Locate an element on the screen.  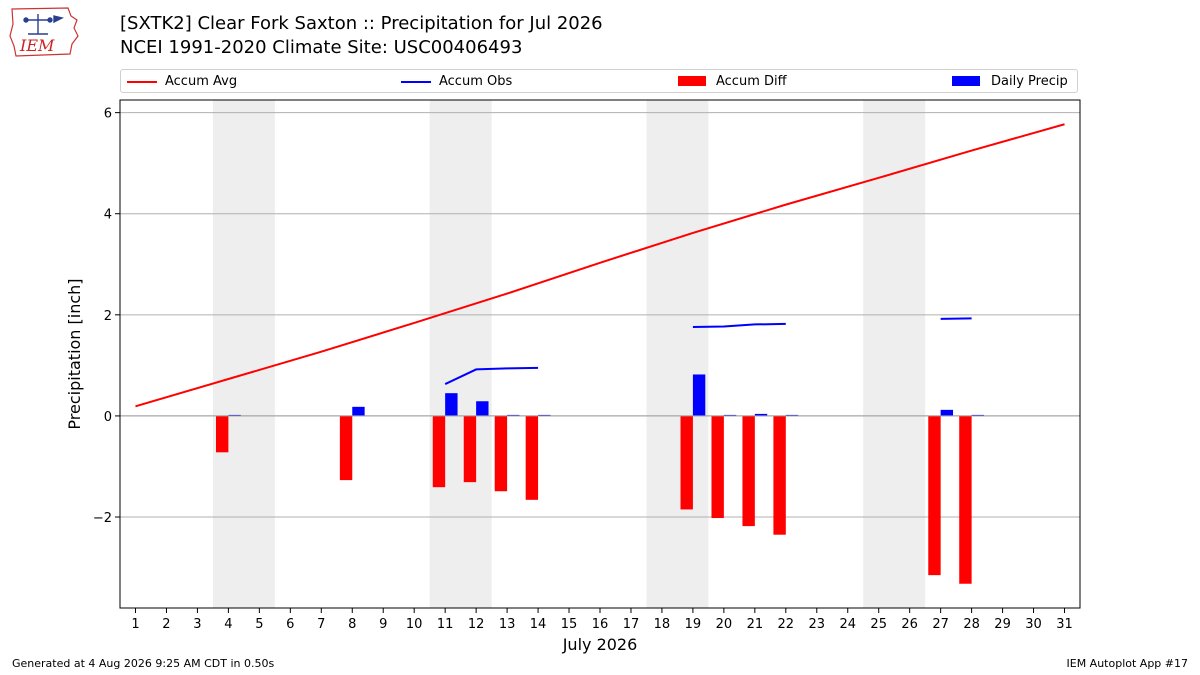
x-tick-label-20: 21 is located at coordinates (755, 624).